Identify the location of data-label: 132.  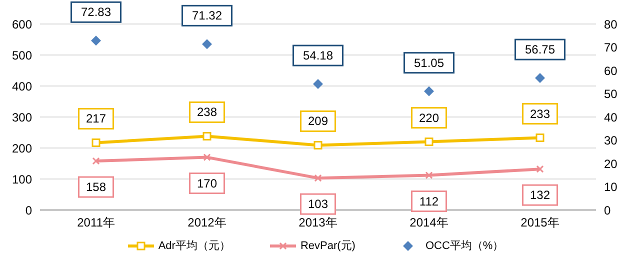
(540, 195).